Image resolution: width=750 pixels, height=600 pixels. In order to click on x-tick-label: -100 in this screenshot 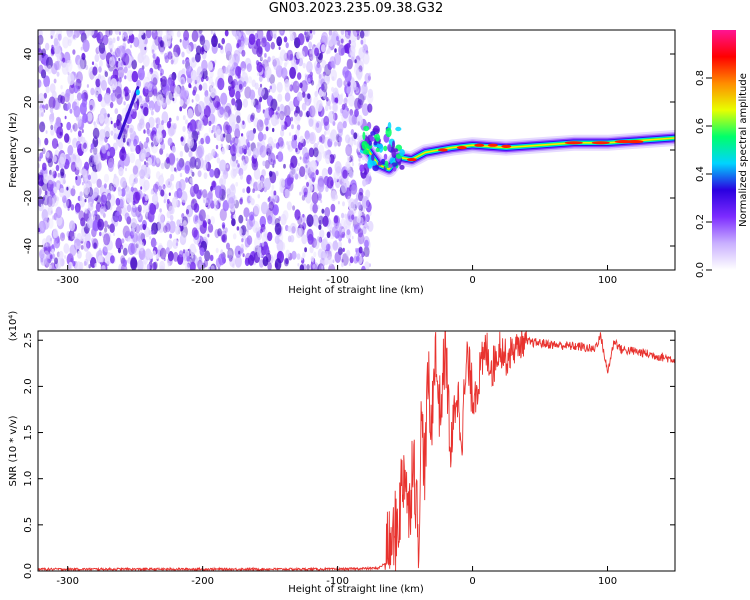, I will do `click(337, 280)`.